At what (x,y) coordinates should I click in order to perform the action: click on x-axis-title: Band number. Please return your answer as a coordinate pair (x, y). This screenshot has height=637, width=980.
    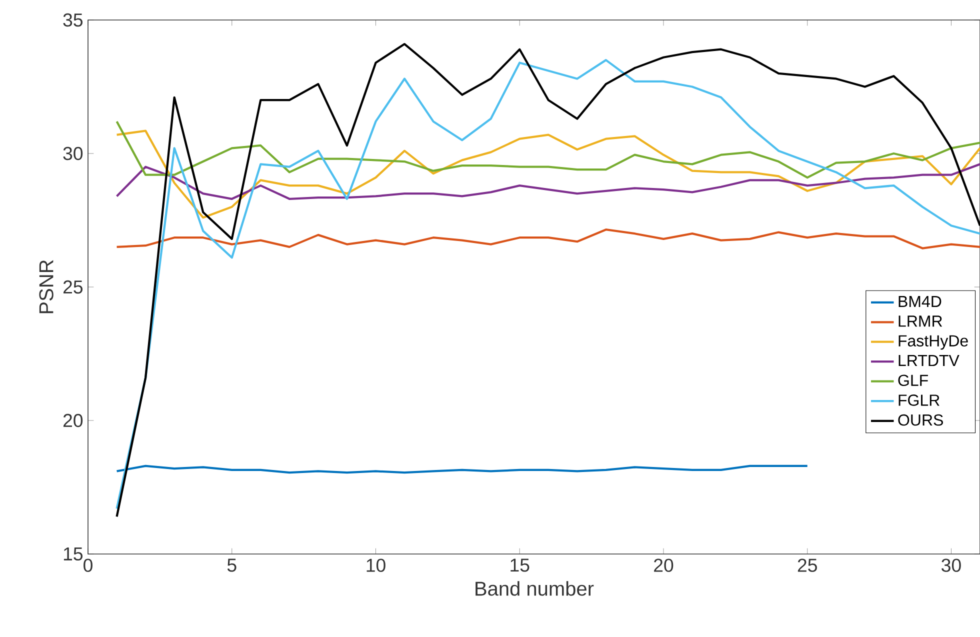
    Looking at the image, I should click on (535, 588).